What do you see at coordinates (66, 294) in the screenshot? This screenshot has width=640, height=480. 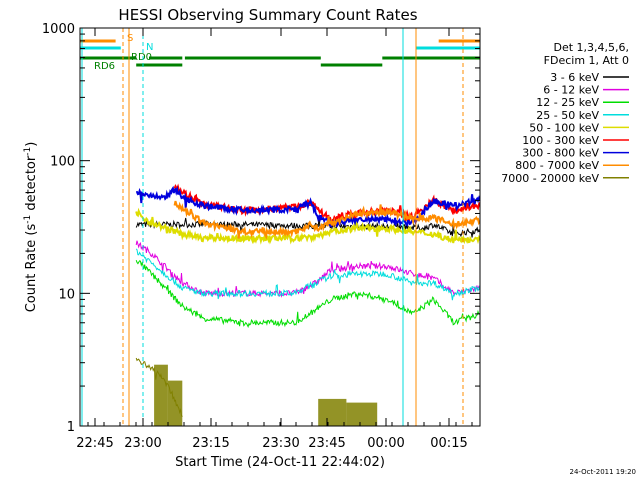 I see `y-tick-label-2: 10` at bounding box center [66, 294].